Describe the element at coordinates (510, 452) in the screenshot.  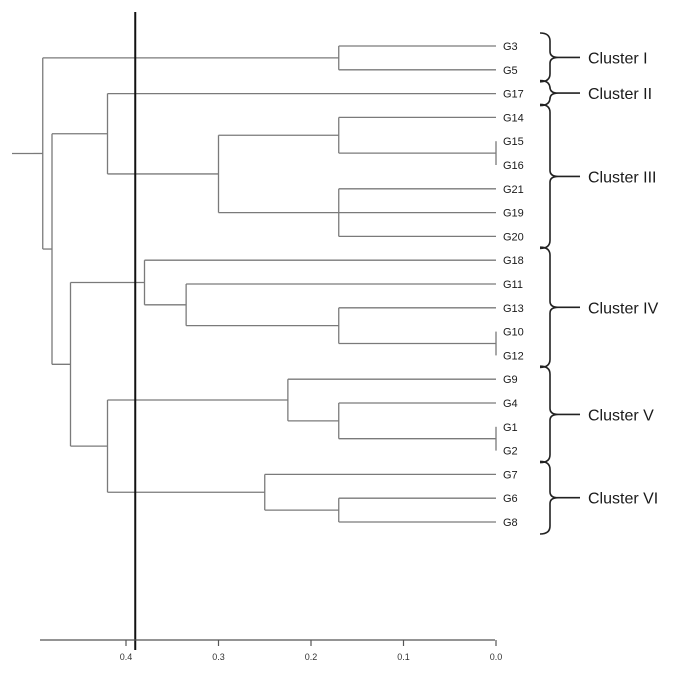
I see `leaf-label-g2: G2` at that location.